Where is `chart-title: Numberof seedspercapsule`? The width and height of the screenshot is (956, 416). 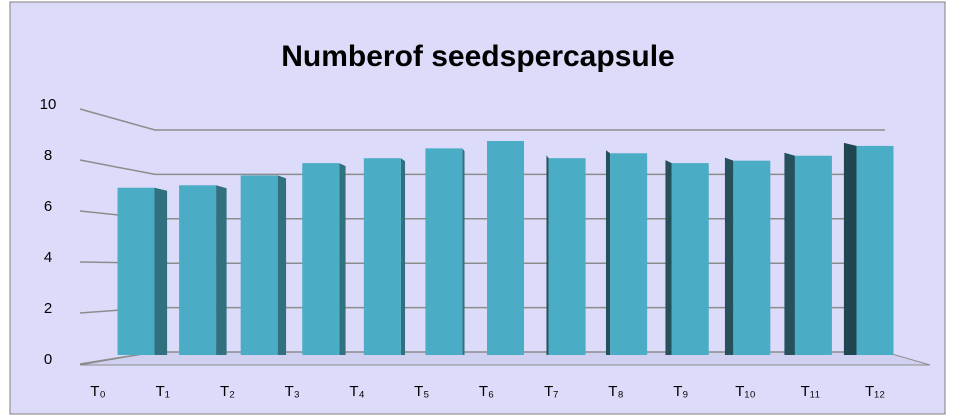
chart-title: Numberof seedspercapsule is located at coordinates (477, 56).